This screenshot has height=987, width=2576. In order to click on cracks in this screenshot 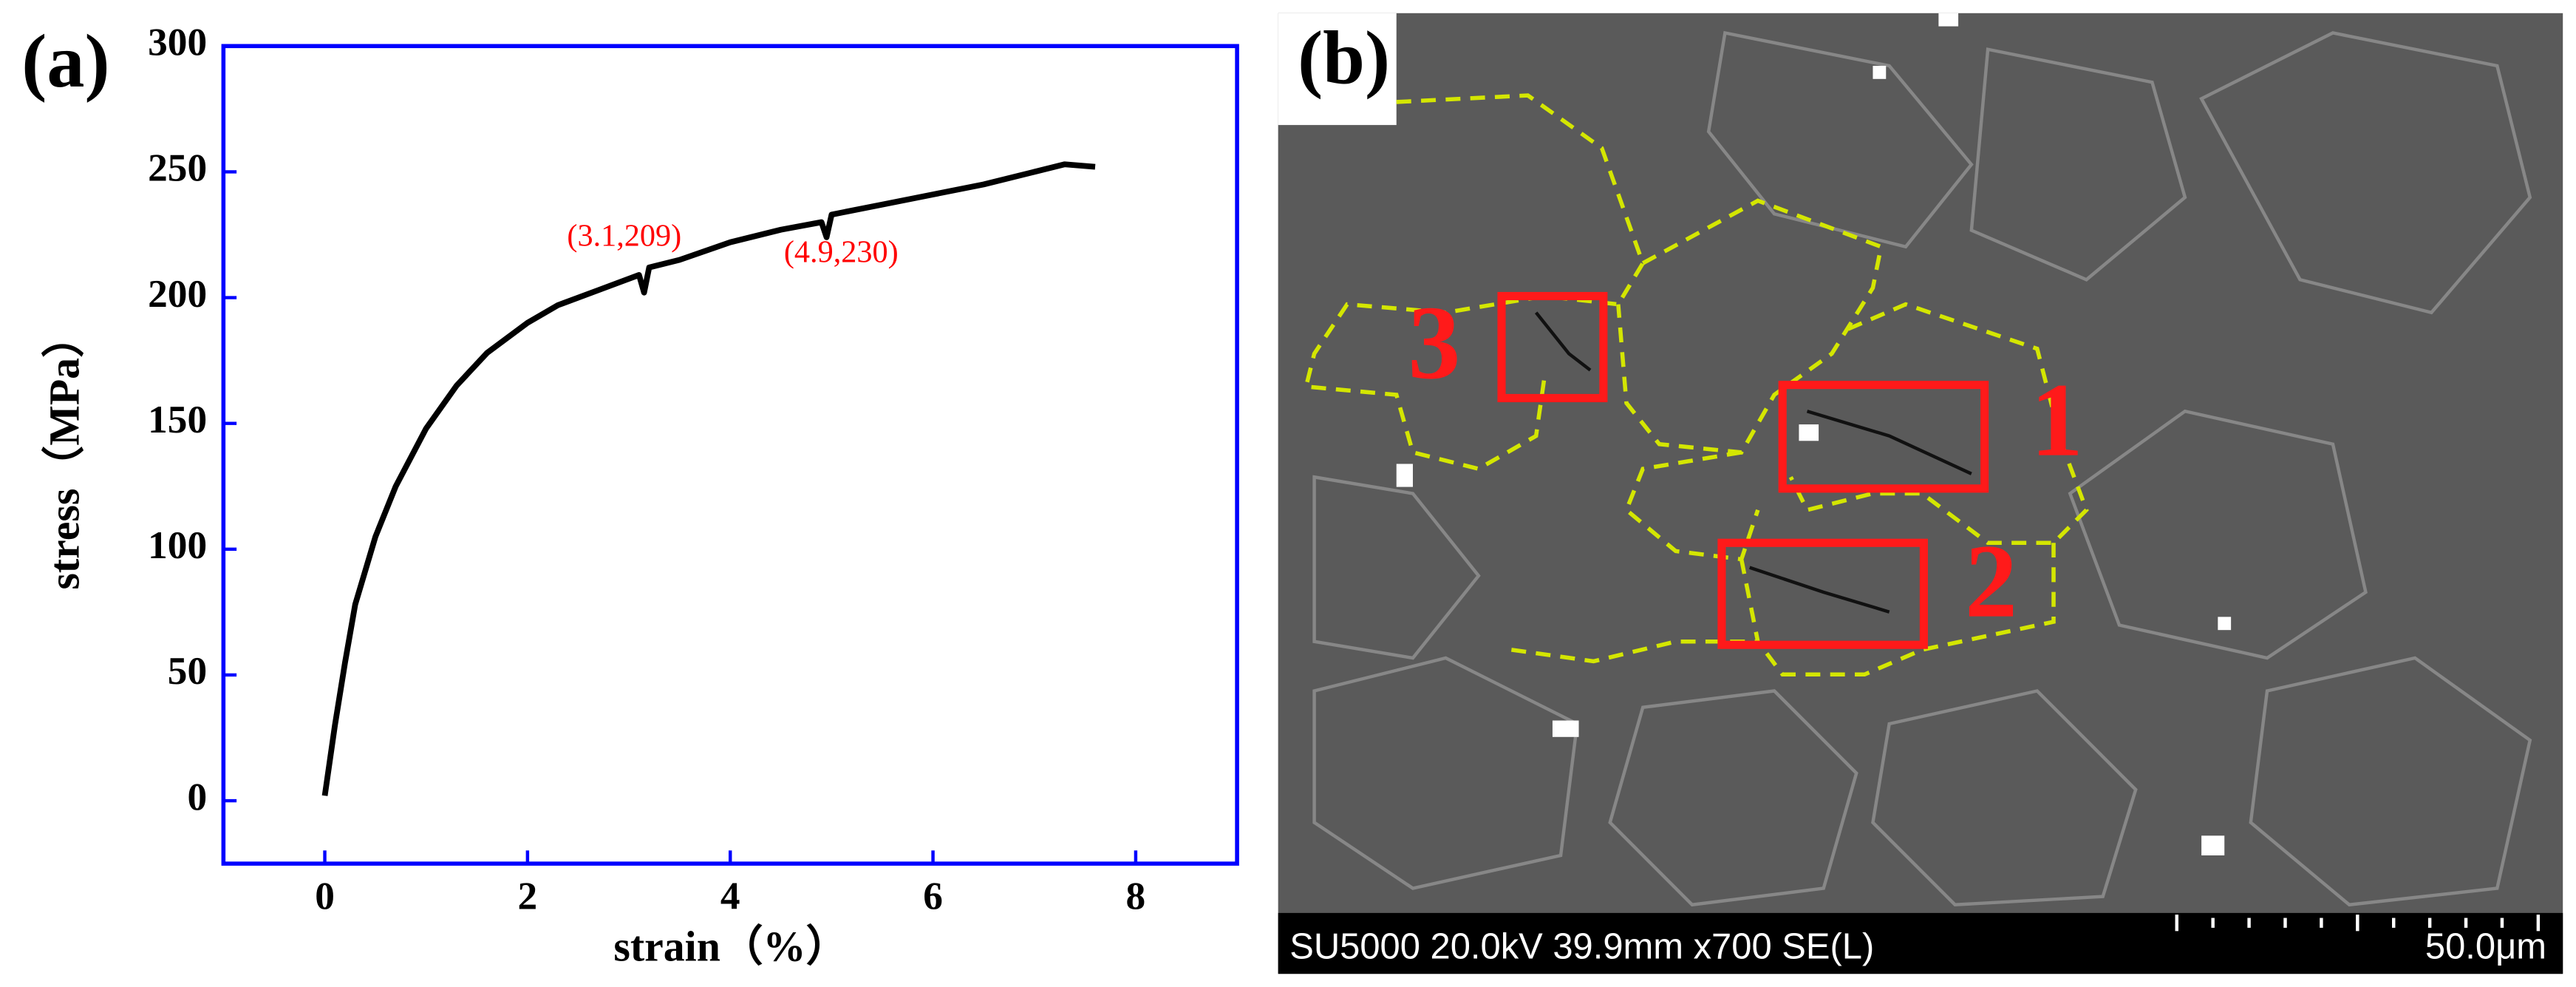, I will do `click(1753, 463)`.